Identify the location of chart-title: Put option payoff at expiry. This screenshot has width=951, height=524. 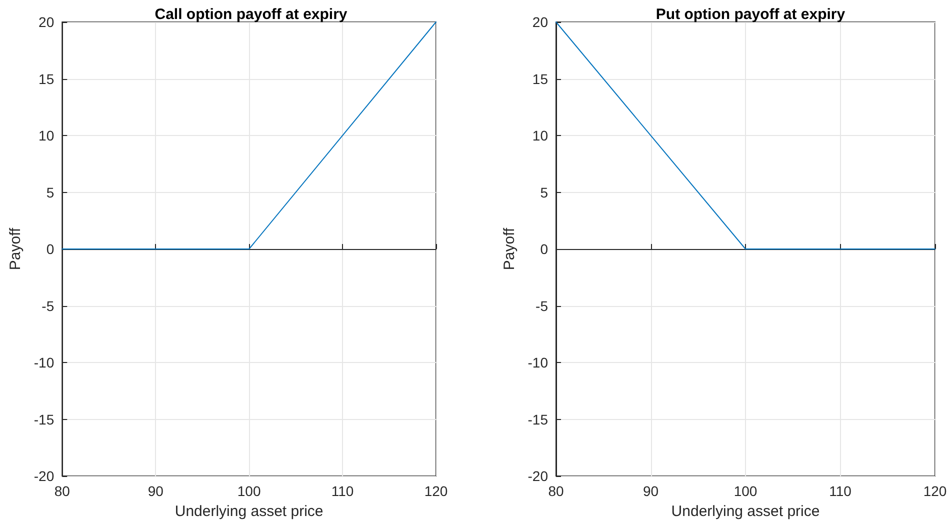
(751, 14).